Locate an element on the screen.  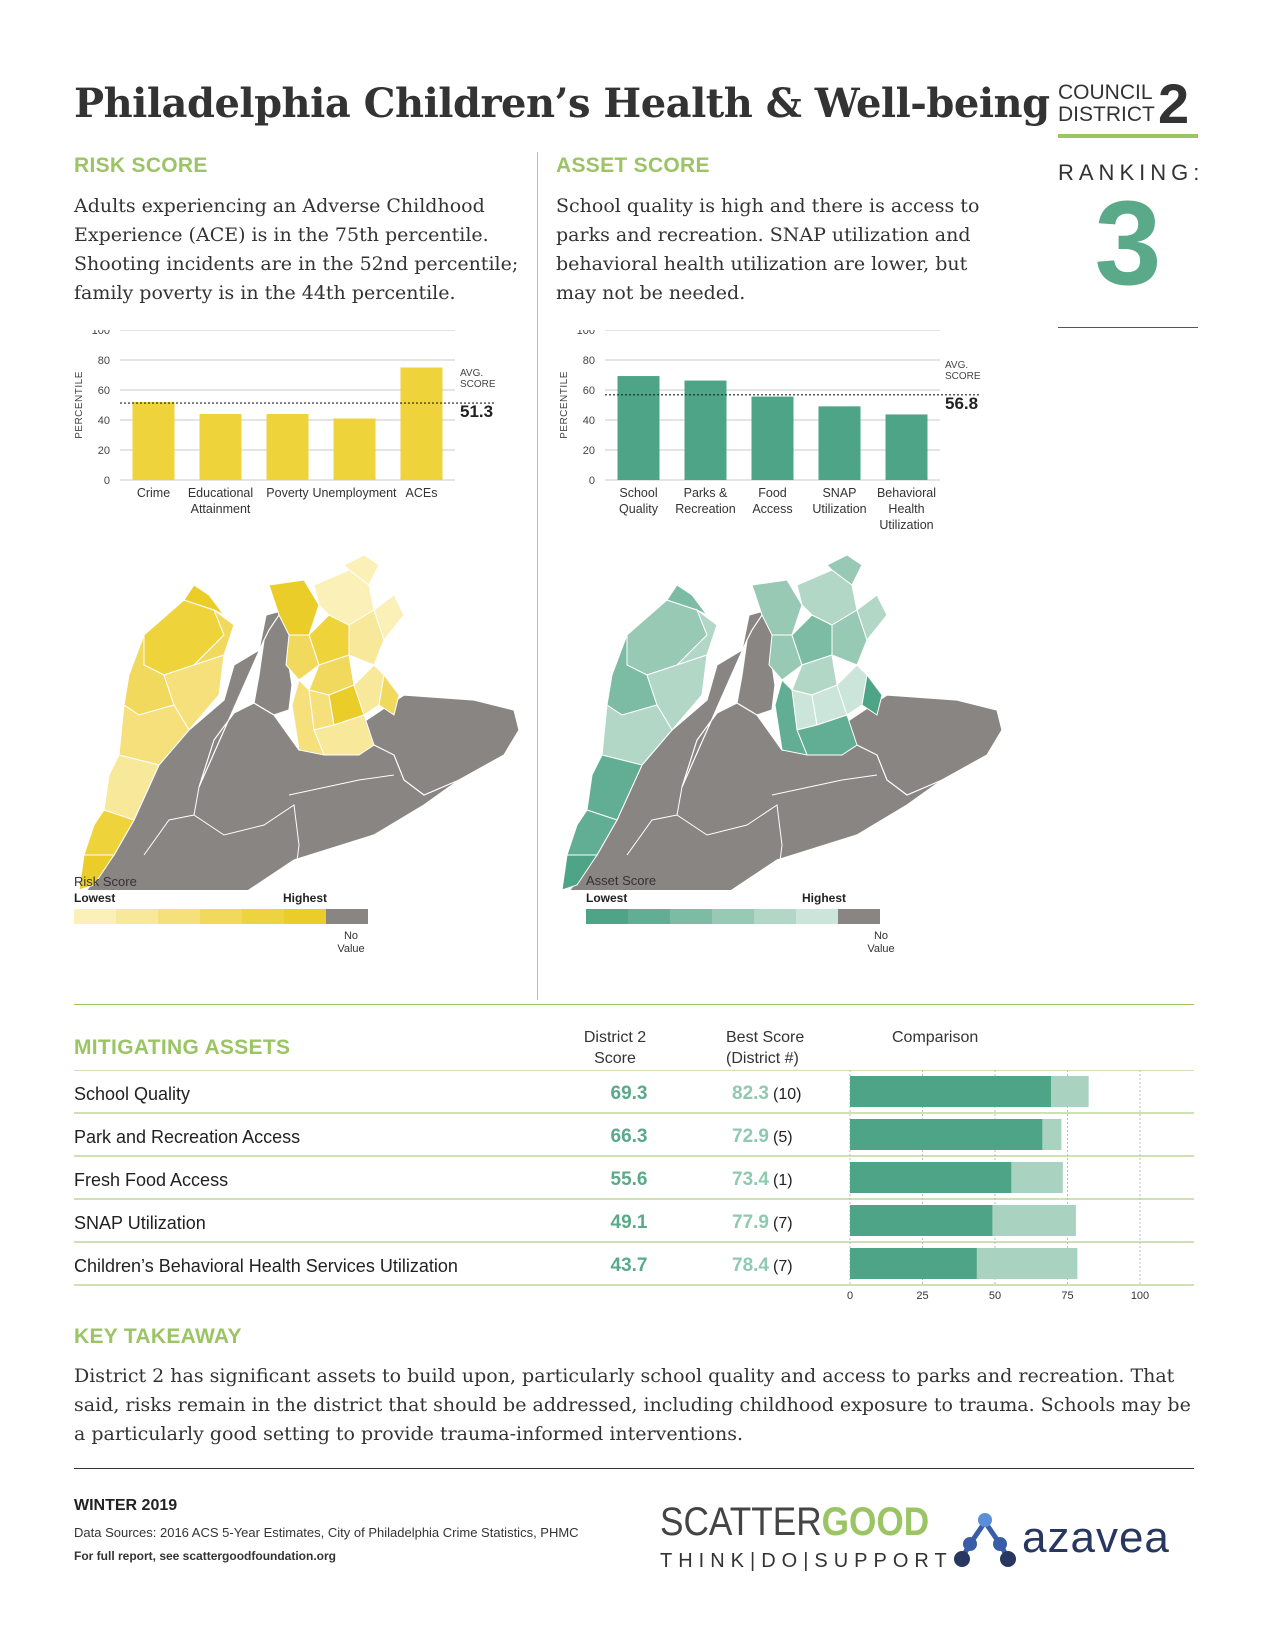
row-label: School Quality is located at coordinates (132, 1094).